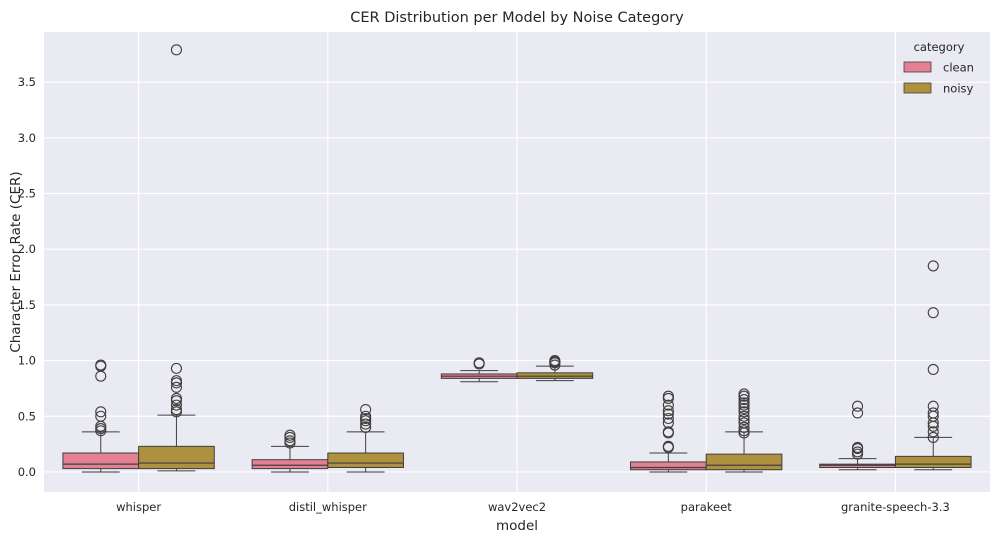 This screenshot has width=998, height=544. Describe the element at coordinates (328, 507) in the screenshot. I see `x-tick-label: distil_whisper` at that location.